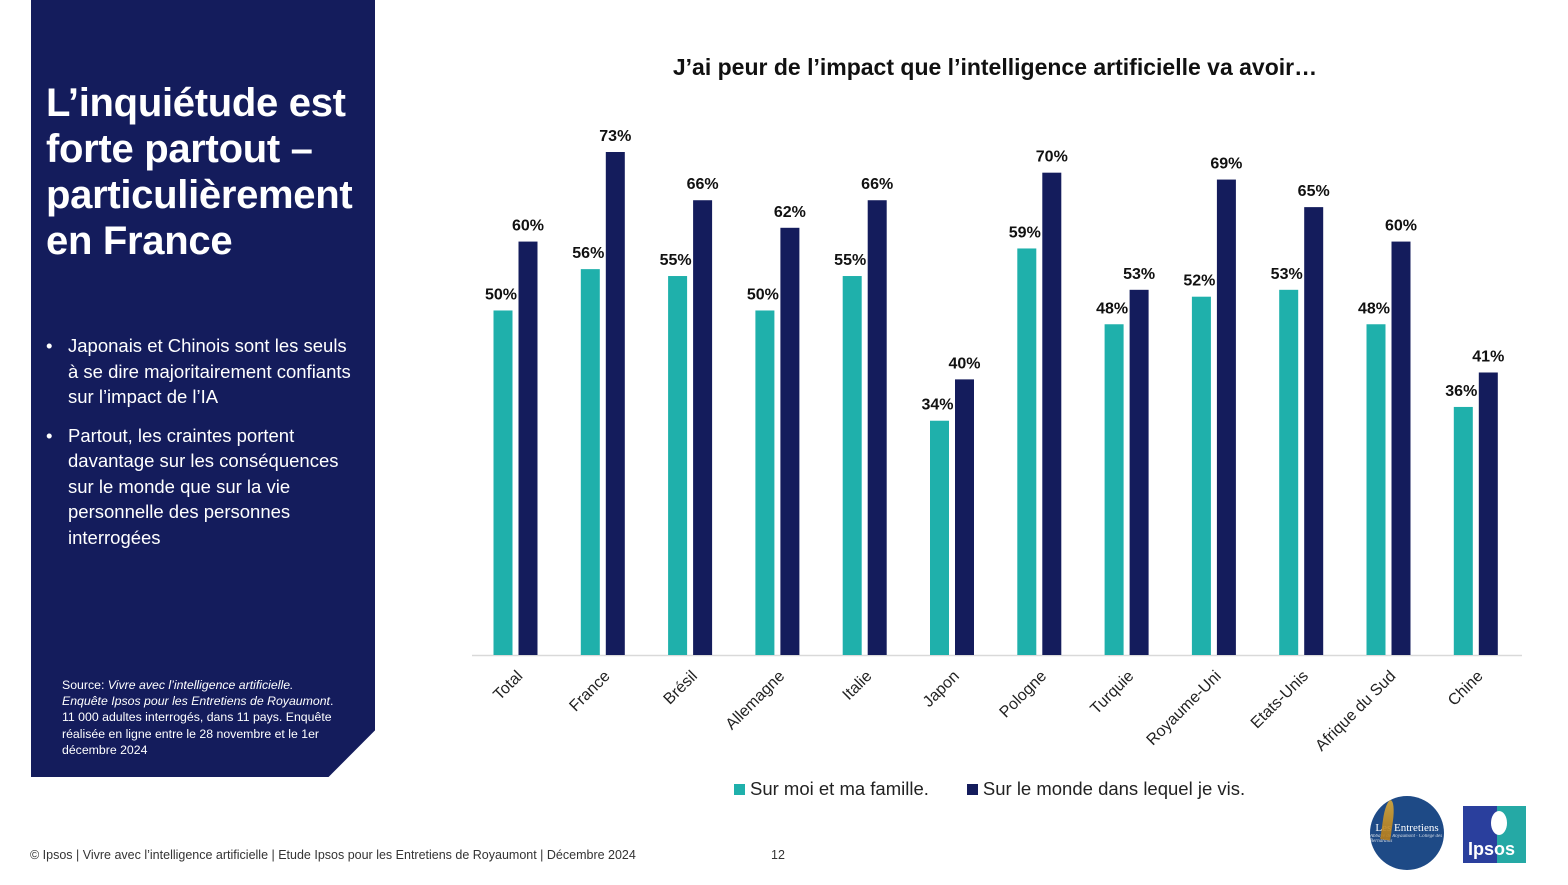 The height and width of the screenshot is (885, 1568). I want to click on data-label: 52%, so click(1199, 281).